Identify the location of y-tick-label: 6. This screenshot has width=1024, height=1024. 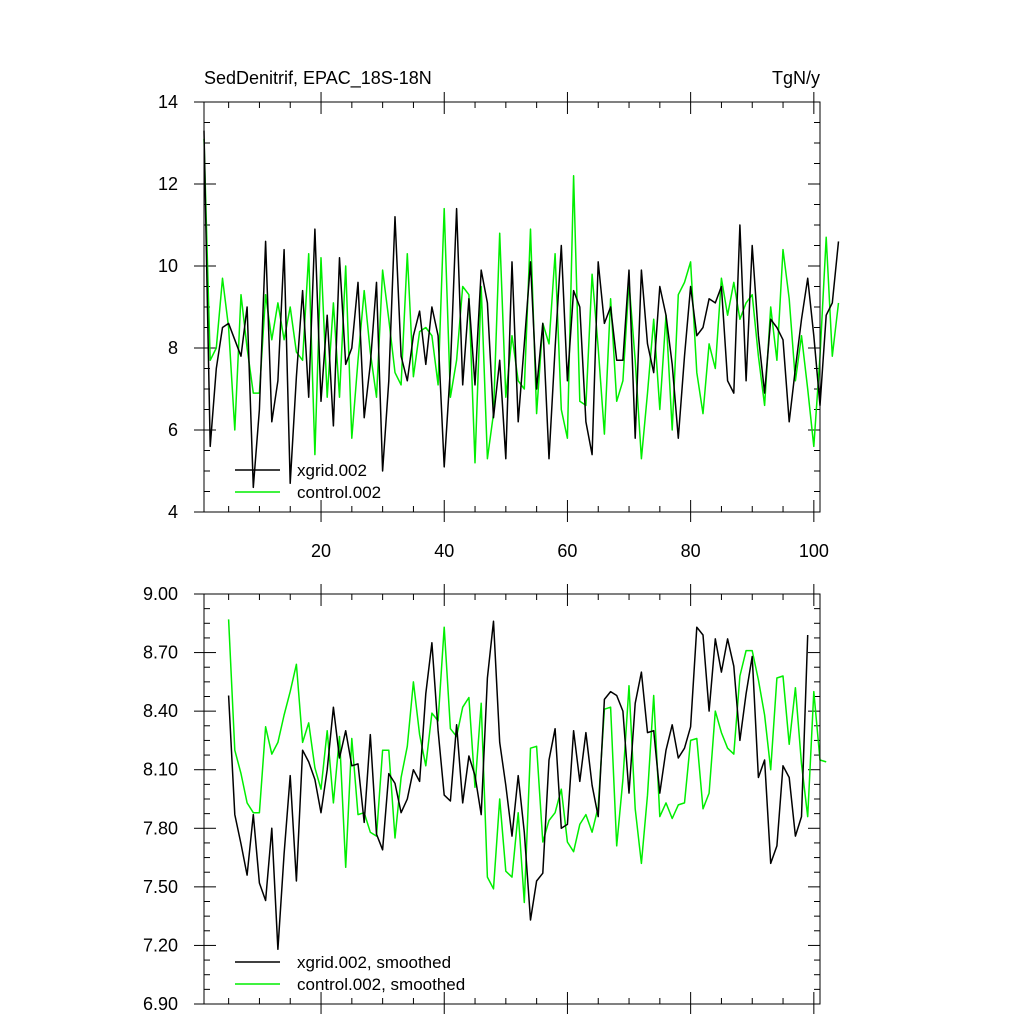
(173, 430).